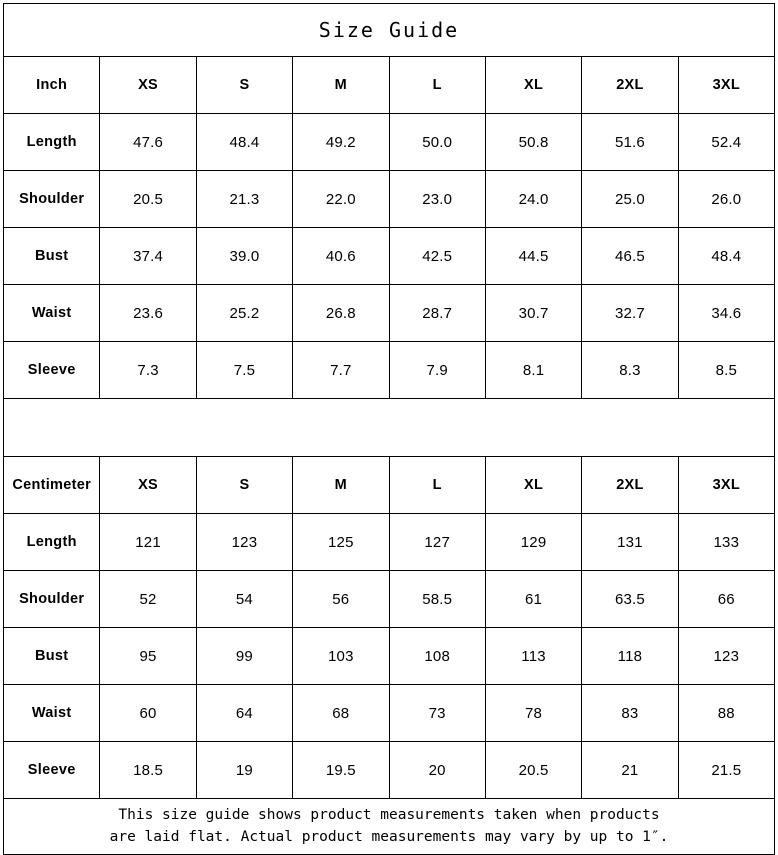 Image resolution: width=778 pixels, height=855 pixels. Describe the element at coordinates (148, 370) in the screenshot. I see `cell-inch-sleeve-xs: 7.3` at that location.